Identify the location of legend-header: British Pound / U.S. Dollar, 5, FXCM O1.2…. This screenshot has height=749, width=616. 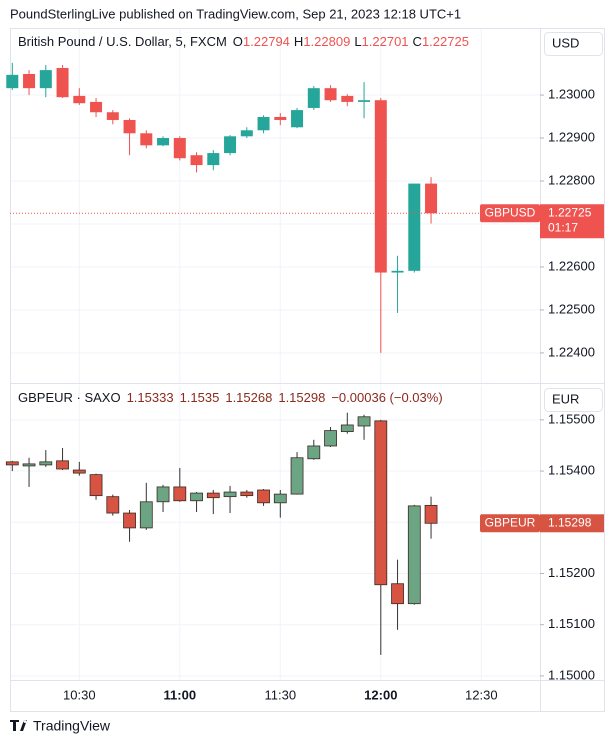
(243, 41).